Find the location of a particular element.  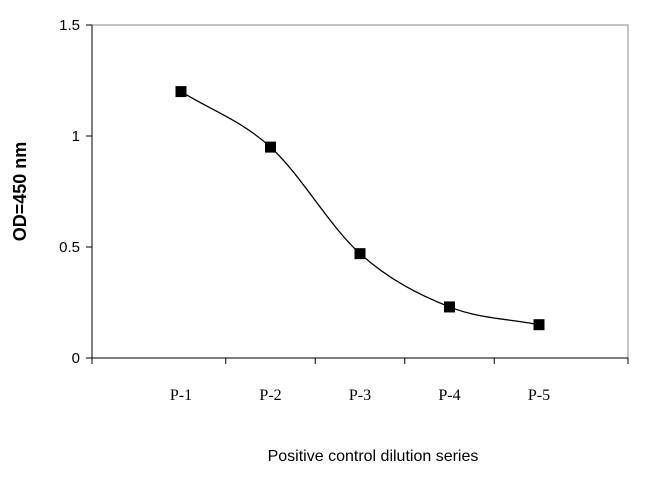

x-axis: P-1 P-2 P-3 P-4 P-5 is located at coordinates (360, 380).